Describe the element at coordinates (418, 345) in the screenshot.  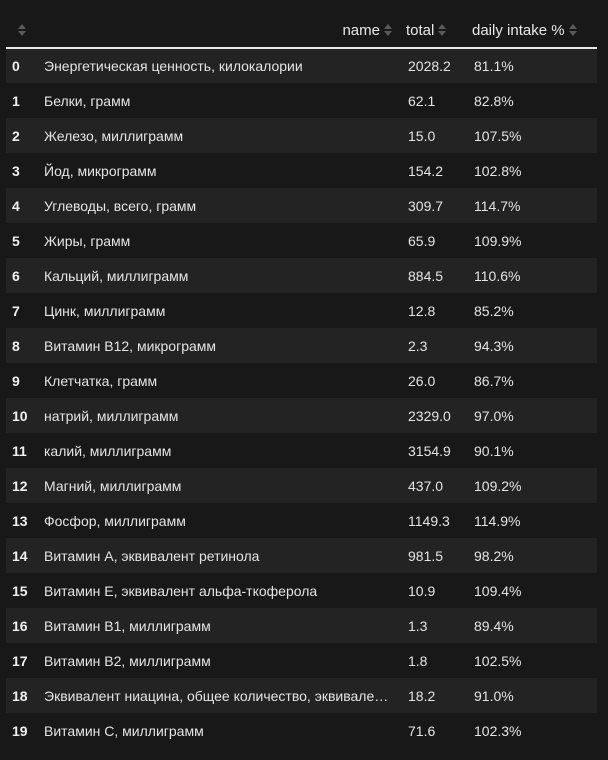
I see `row-total-cell: 2.3` at that location.